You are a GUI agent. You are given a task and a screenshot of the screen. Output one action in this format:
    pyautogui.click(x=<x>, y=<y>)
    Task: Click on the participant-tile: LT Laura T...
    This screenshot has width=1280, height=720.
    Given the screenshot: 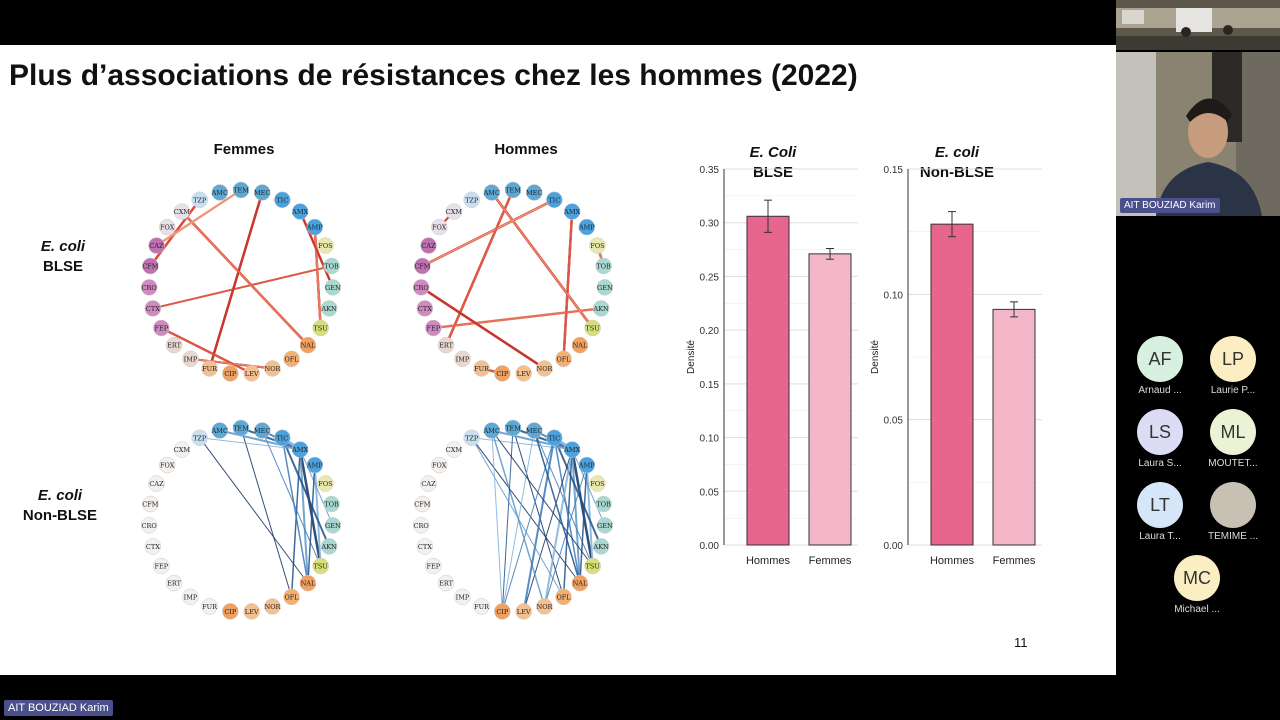 What is the action you would take?
    pyautogui.click(x=1160, y=512)
    